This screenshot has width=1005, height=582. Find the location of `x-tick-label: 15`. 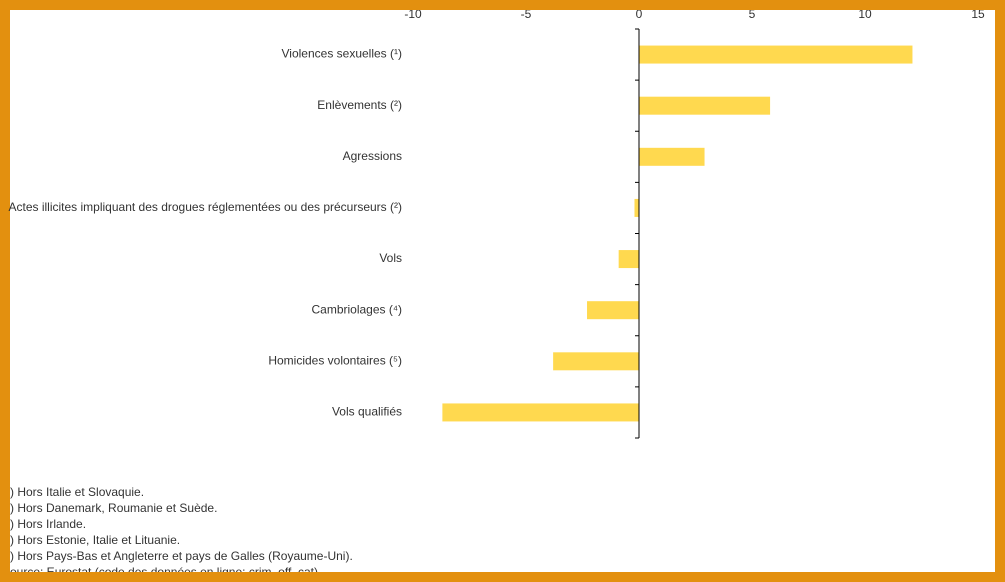

x-tick-label: 15 is located at coordinates (978, 14).